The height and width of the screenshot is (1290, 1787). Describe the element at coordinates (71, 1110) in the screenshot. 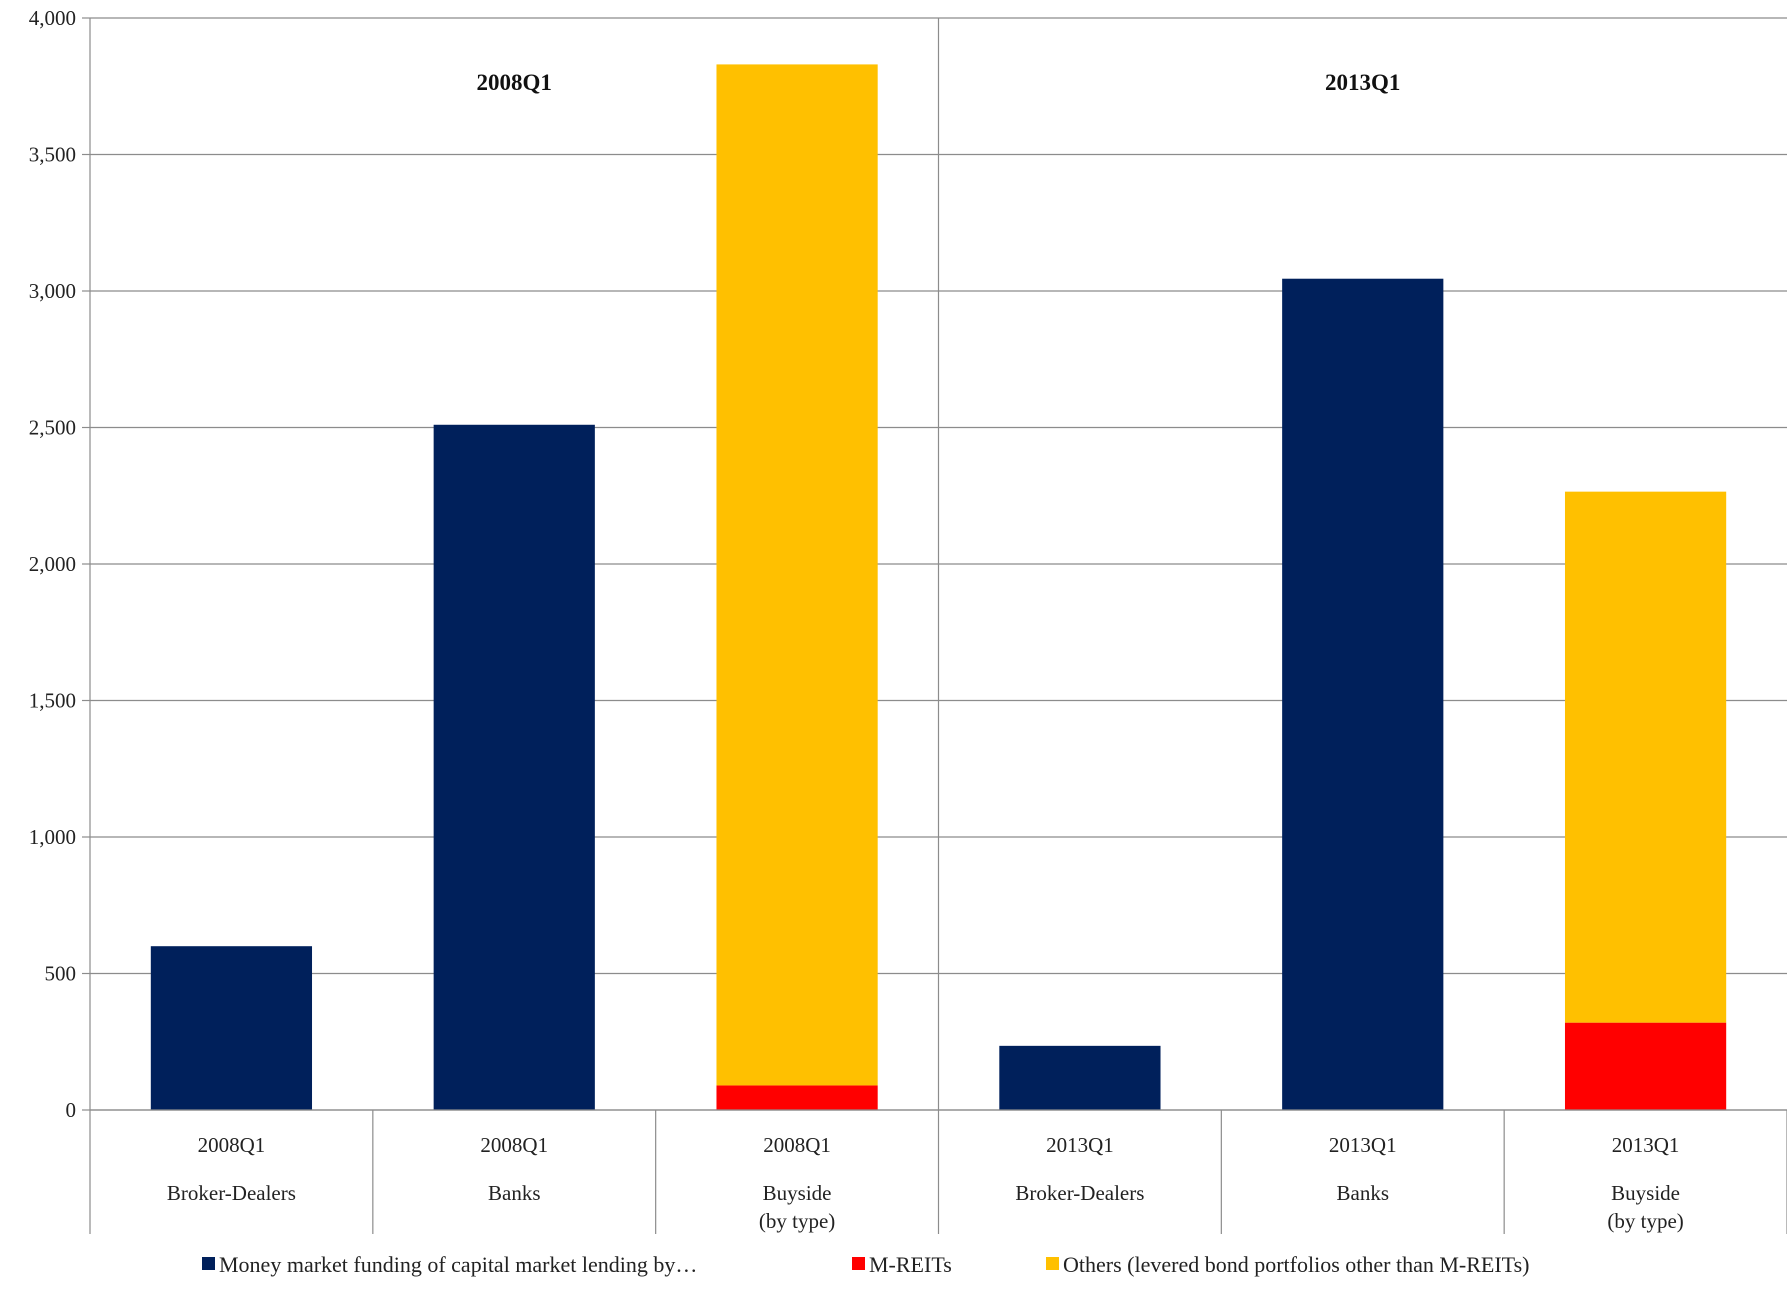

I see `y-tick-label: 0` at that location.